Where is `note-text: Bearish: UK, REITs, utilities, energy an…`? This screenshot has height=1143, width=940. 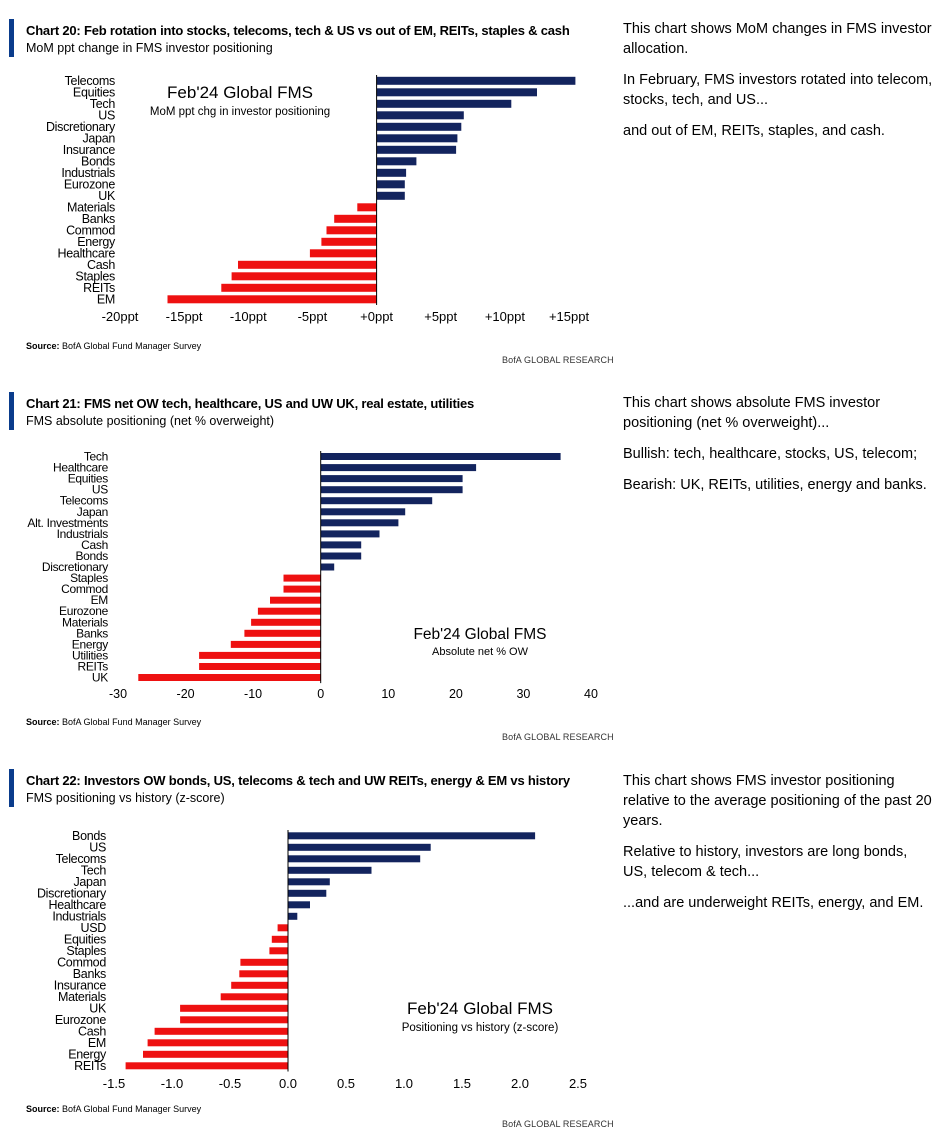 note-text: Bearish: UK, REITs, utilities, energy an… is located at coordinates (775, 485).